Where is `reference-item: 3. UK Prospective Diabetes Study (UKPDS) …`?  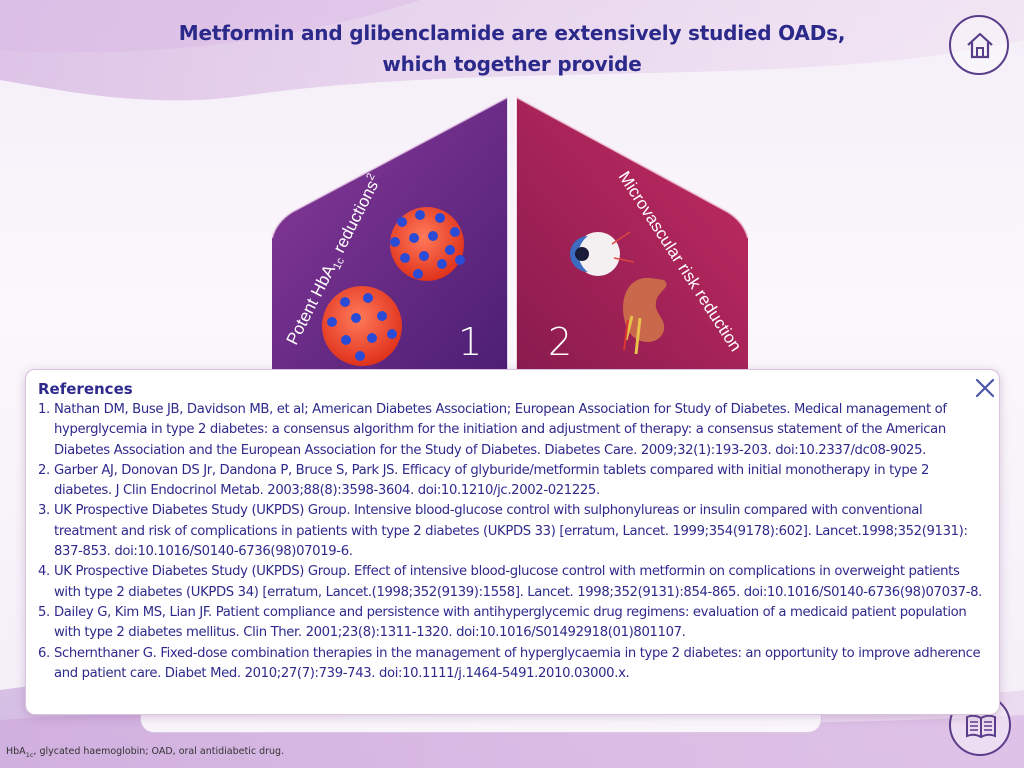
reference-item: 3. UK Prospective Diabetes Study (UKPDS) … is located at coordinates (503, 531).